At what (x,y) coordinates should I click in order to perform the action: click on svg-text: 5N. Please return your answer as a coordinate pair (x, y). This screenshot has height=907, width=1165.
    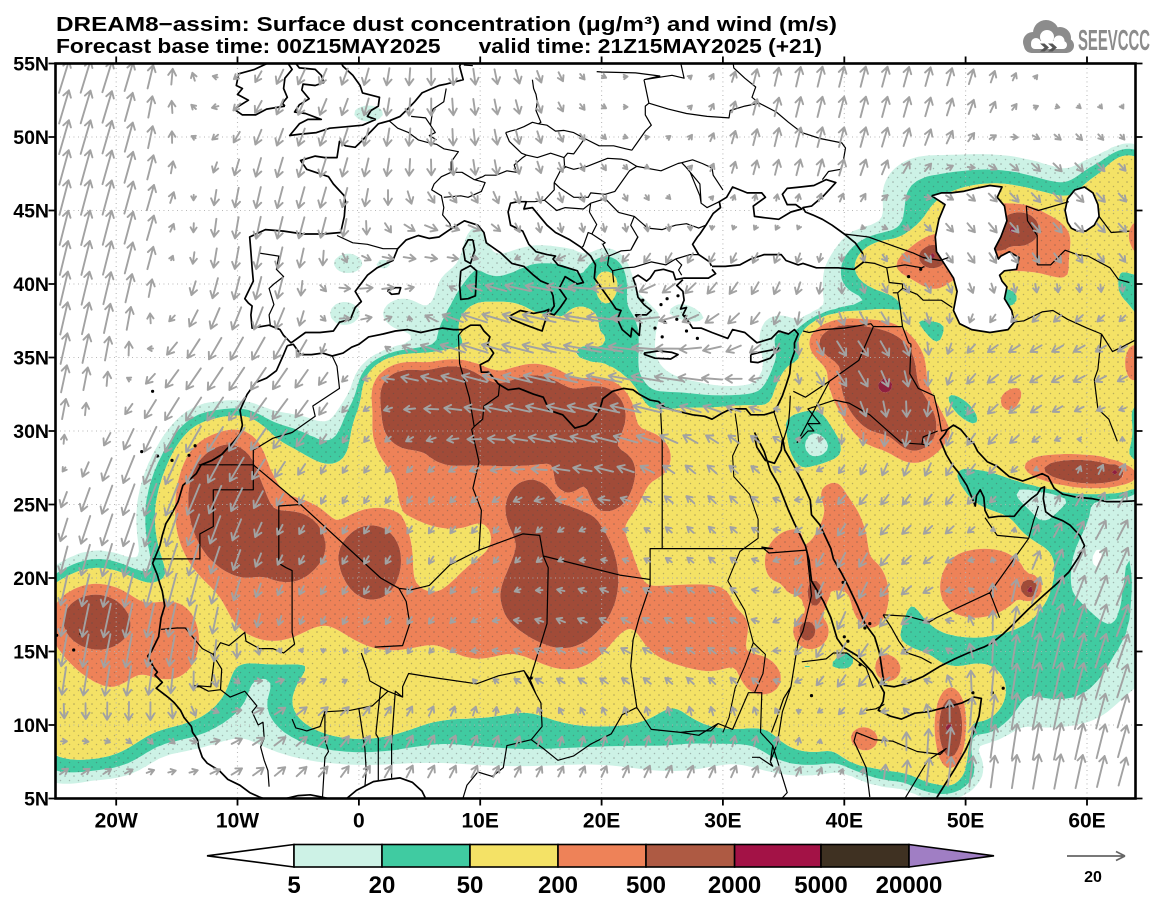
    Looking at the image, I should click on (36, 800).